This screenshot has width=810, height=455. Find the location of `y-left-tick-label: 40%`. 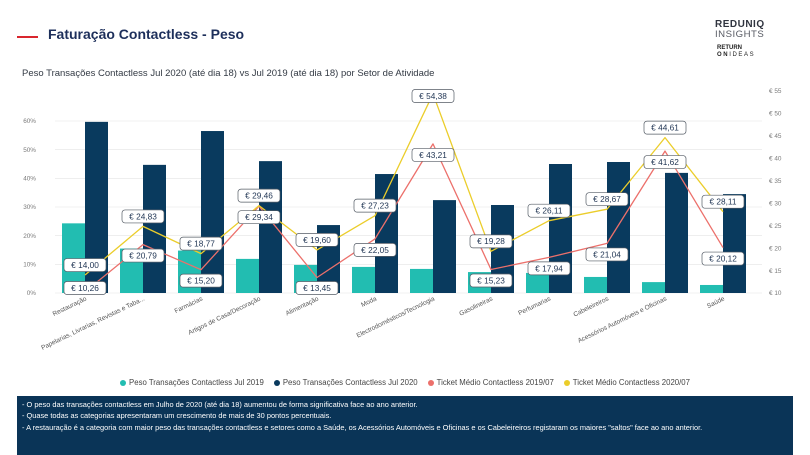

y-left-tick-label: 40% is located at coordinates (29, 179).